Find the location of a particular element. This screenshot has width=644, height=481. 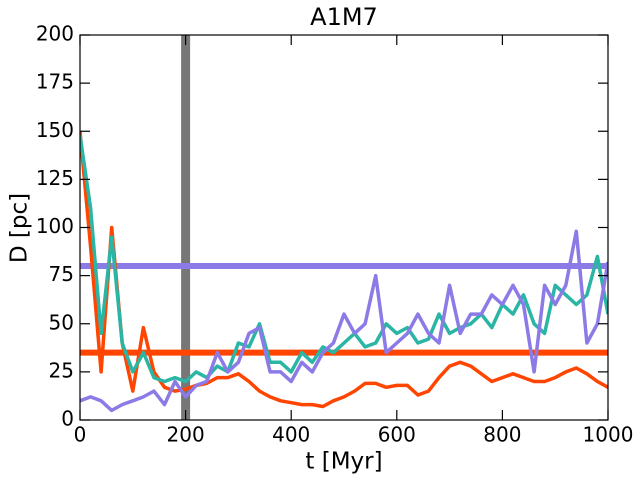

y-tick-label: 0 is located at coordinates (67, 419).